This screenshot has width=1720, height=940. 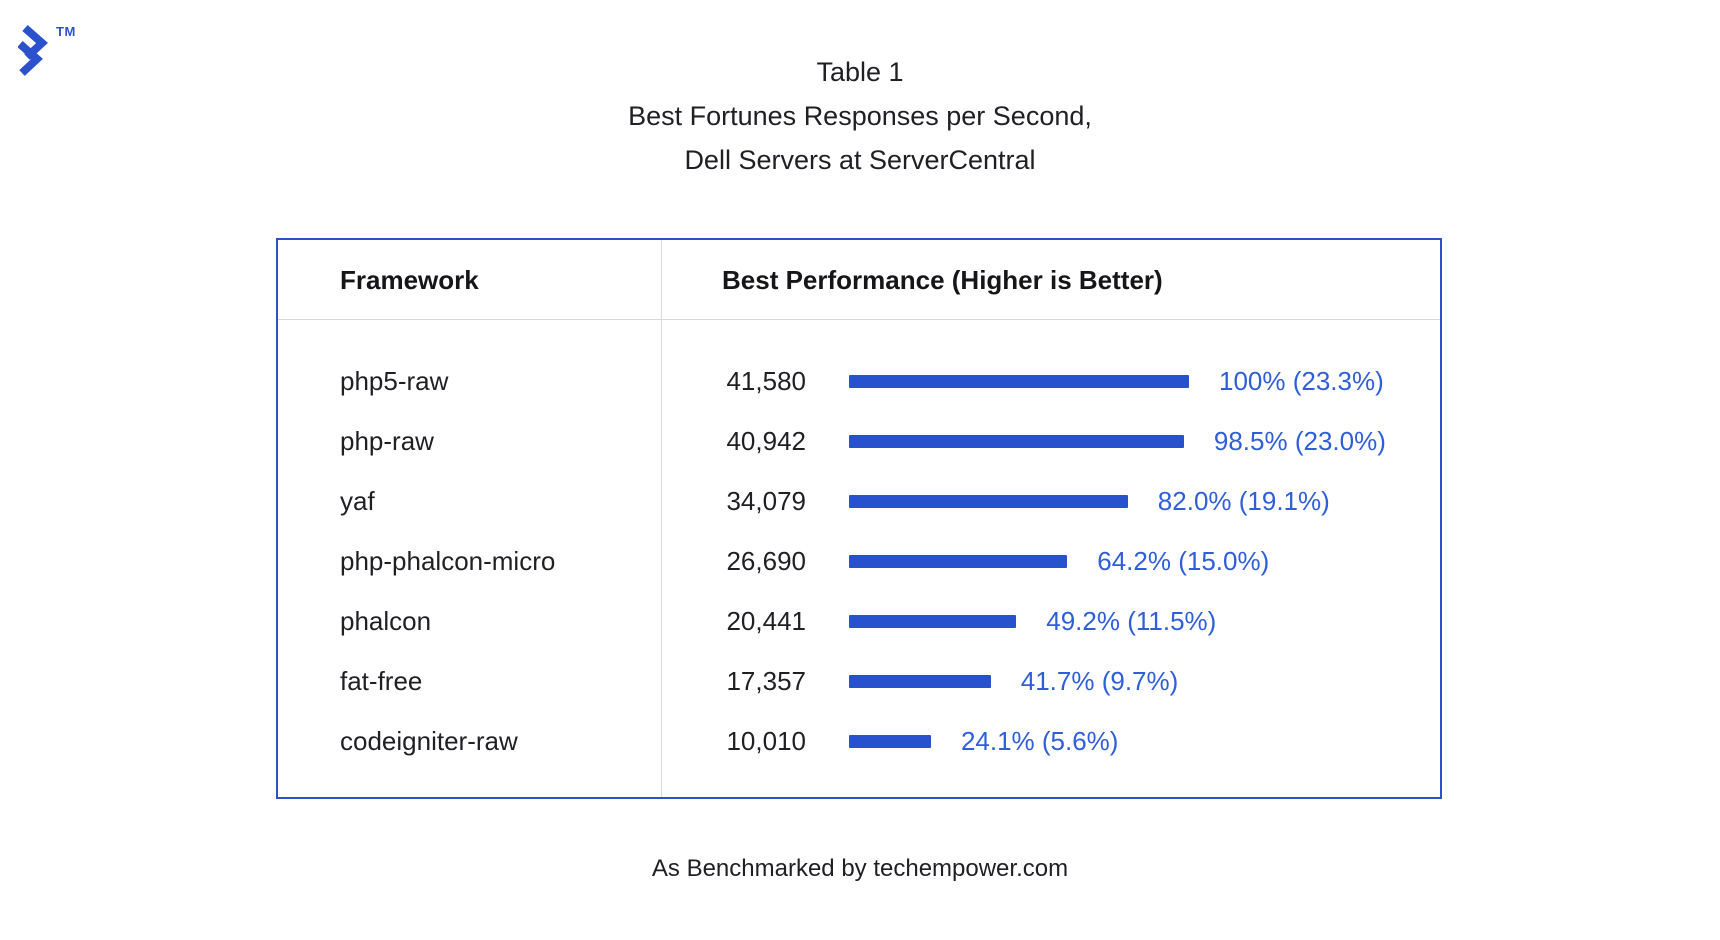 What do you see at coordinates (1099, 680) in the screenshot?
I see `percent-label: 41.7% (9.7%)` at bounding box center [1099, 680].